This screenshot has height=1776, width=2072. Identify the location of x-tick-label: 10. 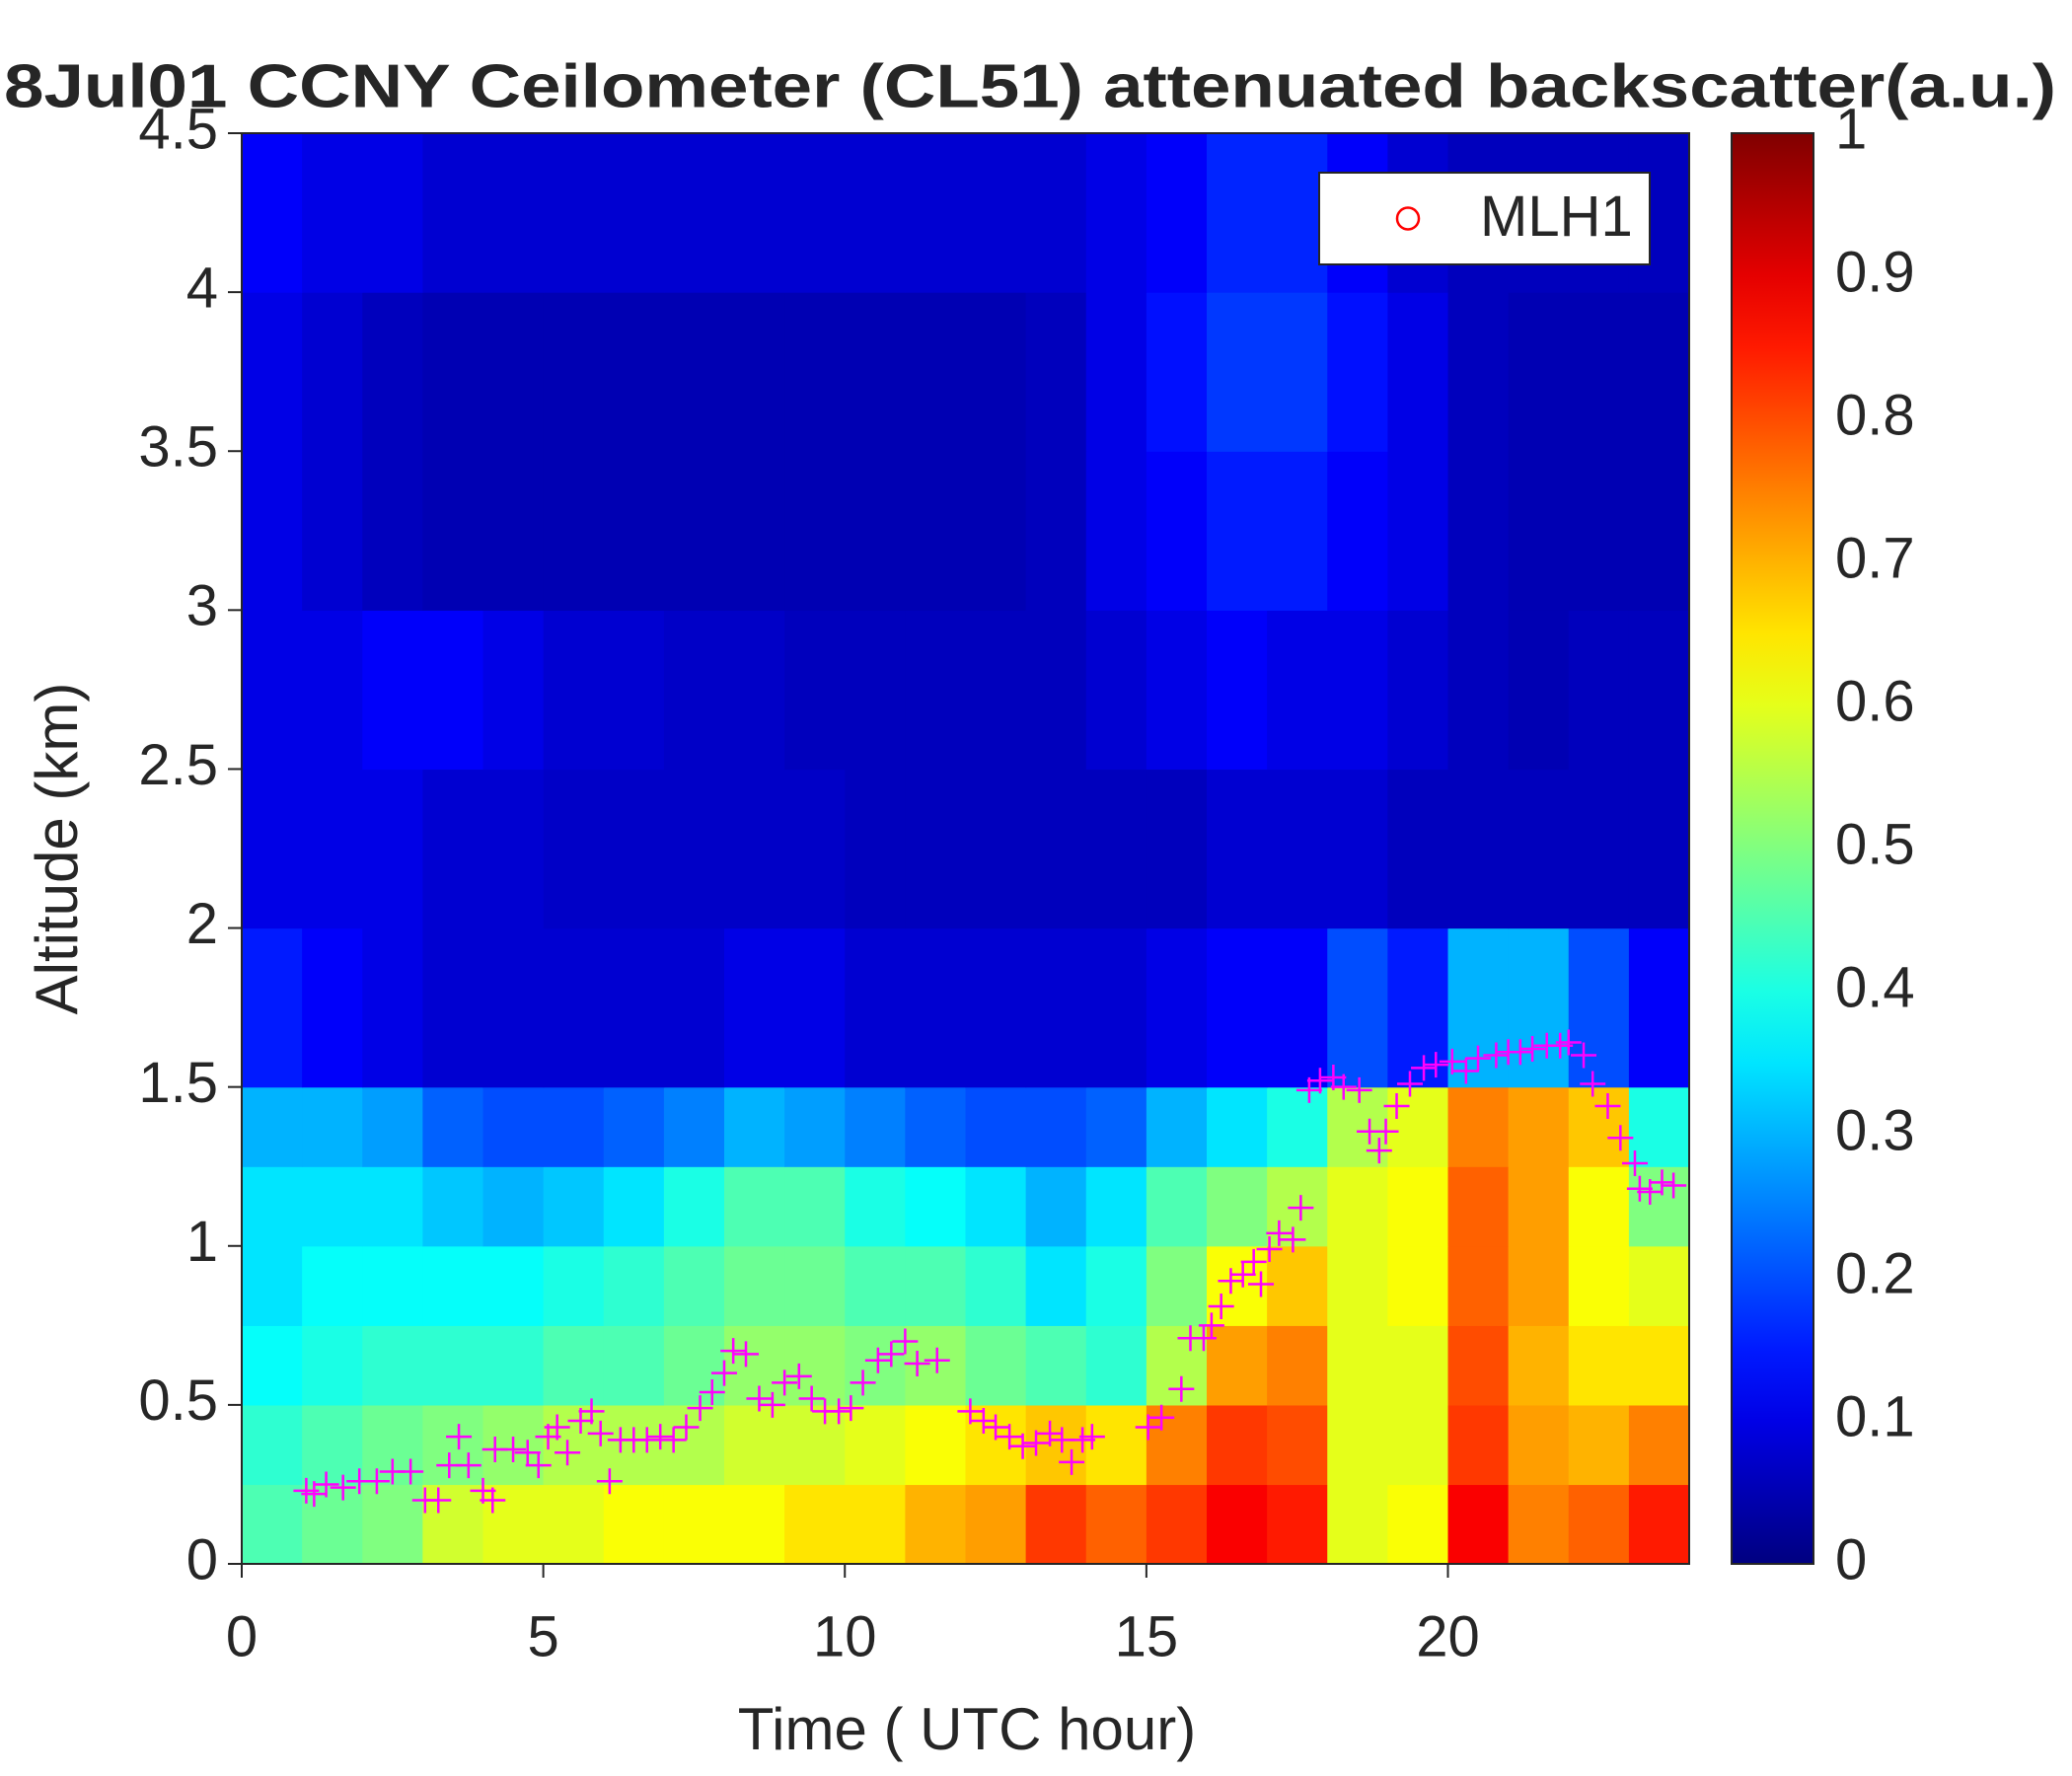
(845, 1636).